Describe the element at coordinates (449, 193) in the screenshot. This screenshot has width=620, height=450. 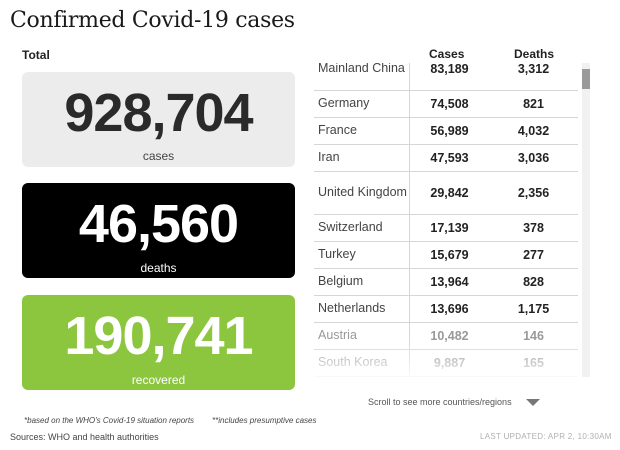
I see `table-cell-cases: 29,842` at that location.